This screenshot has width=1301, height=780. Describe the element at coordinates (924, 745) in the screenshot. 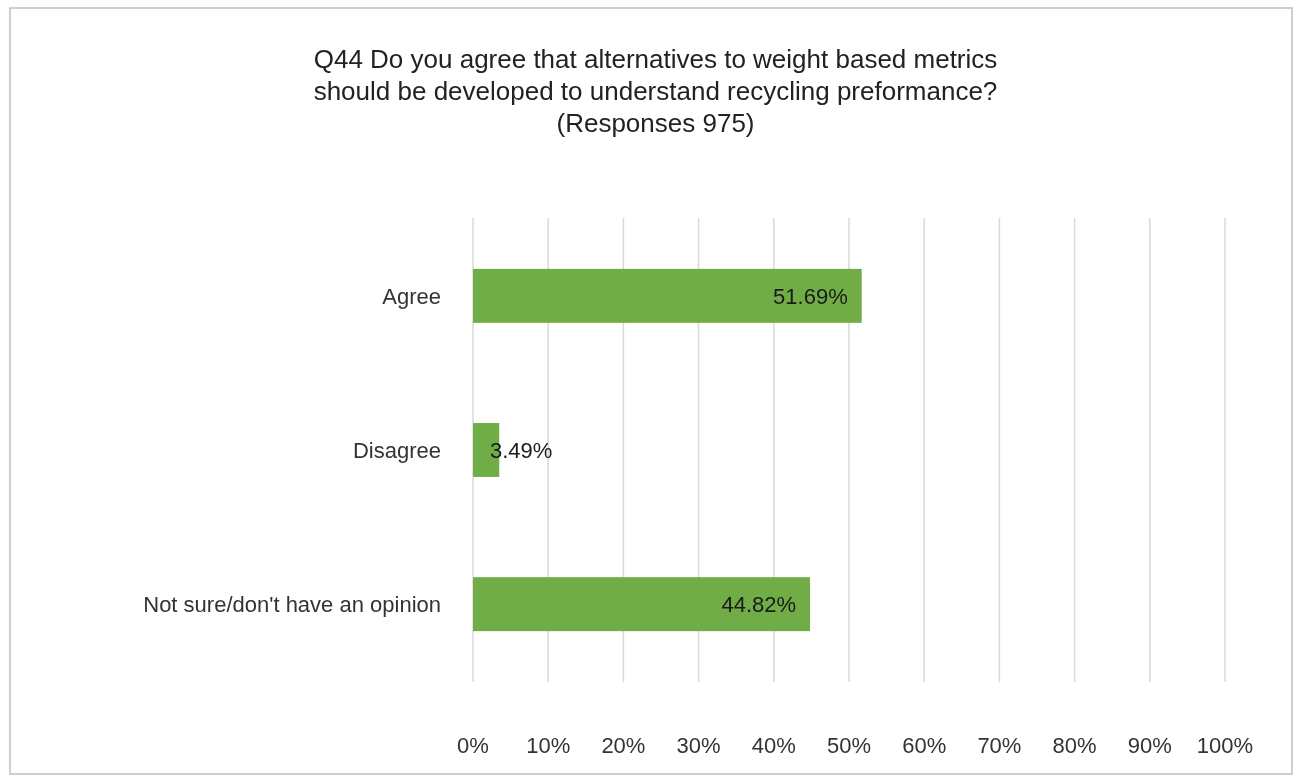

I see `x-tick-label: 60%` at that location.